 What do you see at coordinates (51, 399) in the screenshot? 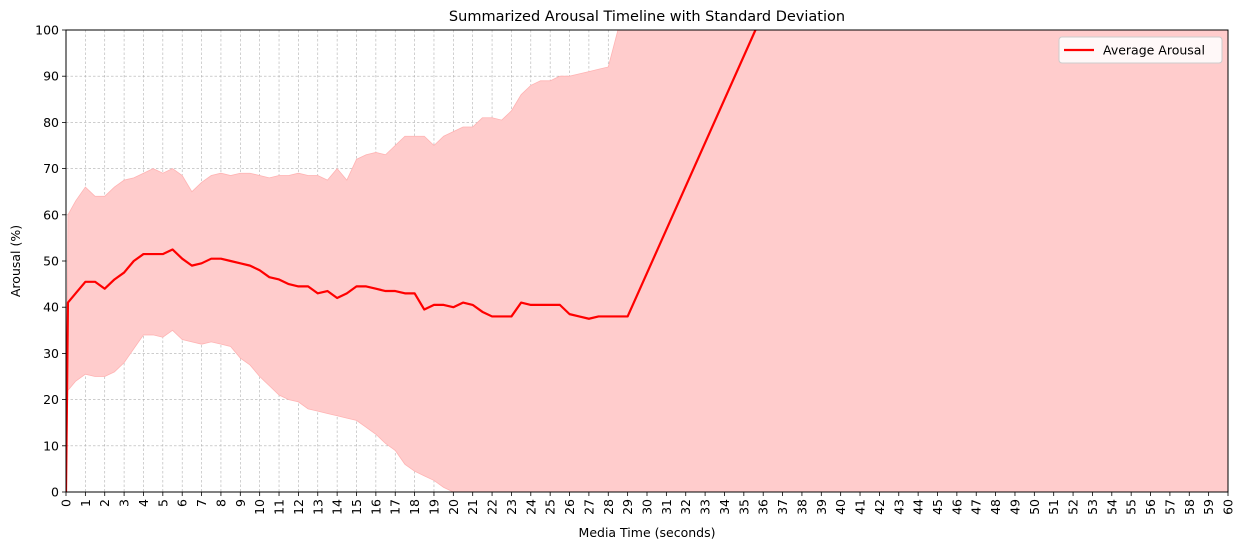
I see `y-tick-label-20: 20` at bounding box center [51, 399].